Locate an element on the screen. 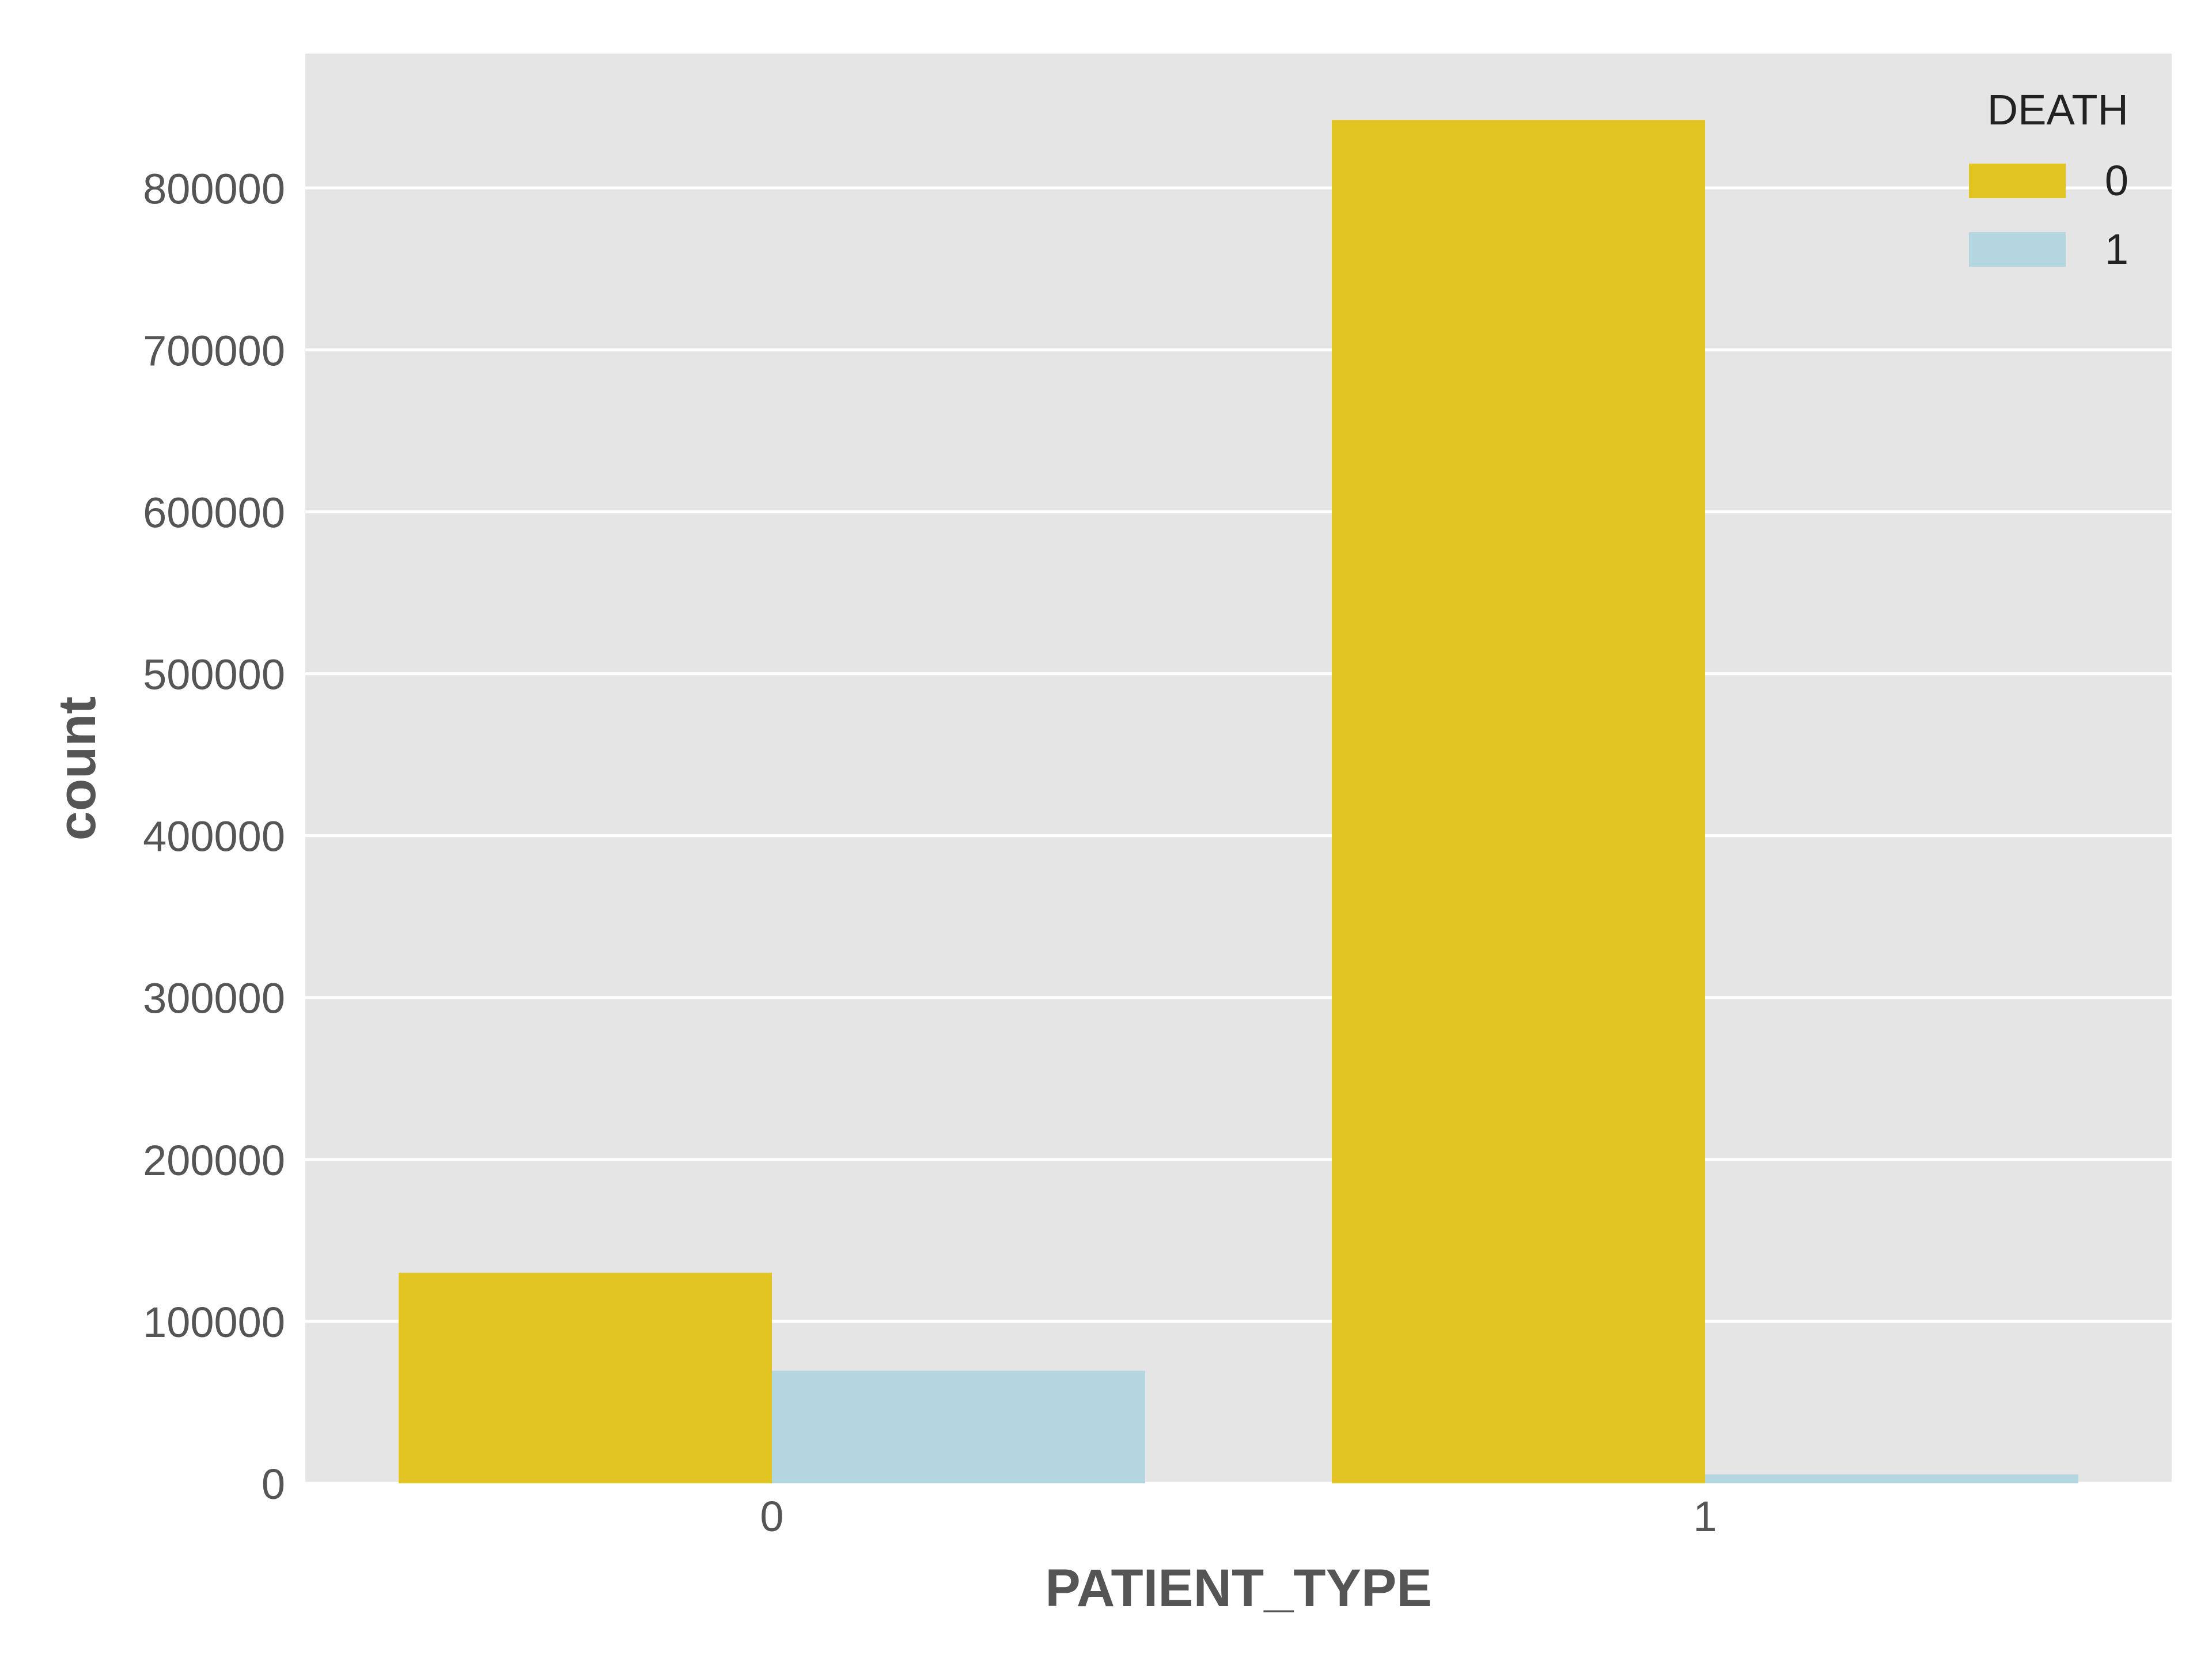  legend-label-death-1: 1 is located at coordinates (2116, 249).